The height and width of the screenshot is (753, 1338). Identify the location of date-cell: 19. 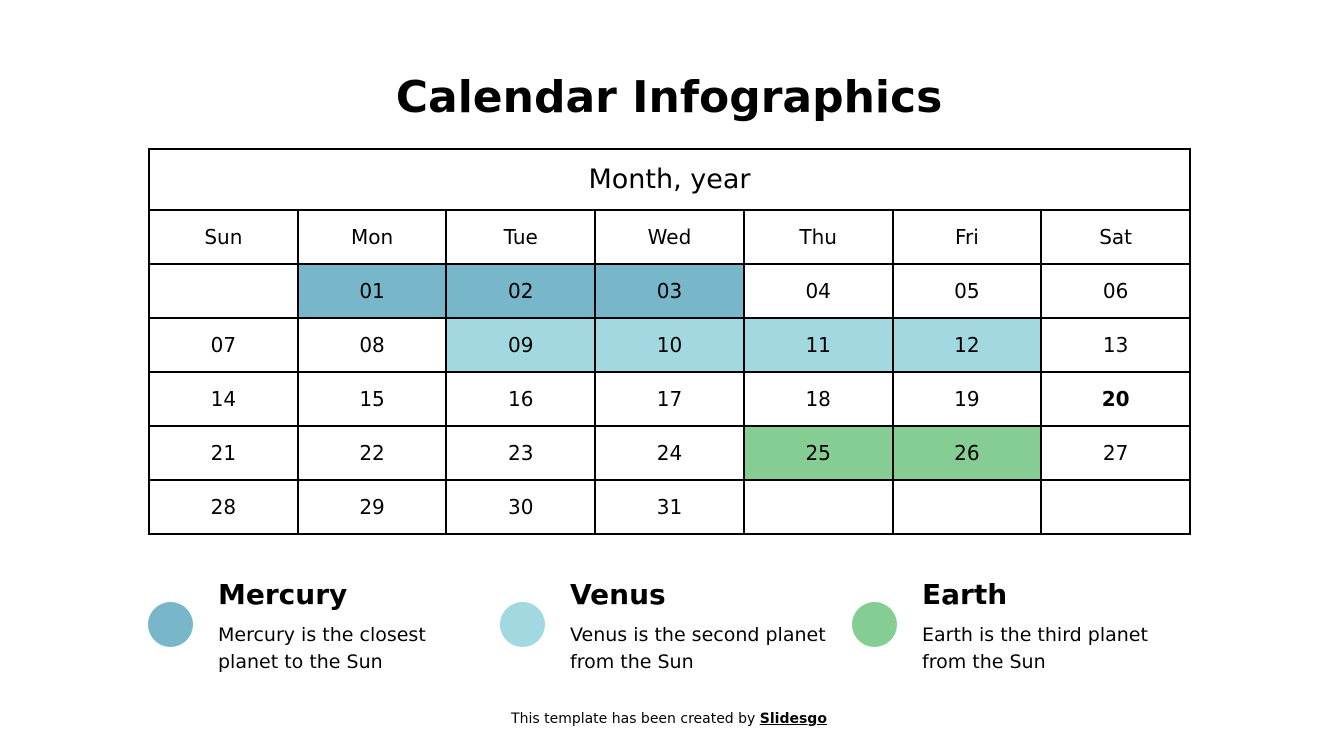
(967, 399).